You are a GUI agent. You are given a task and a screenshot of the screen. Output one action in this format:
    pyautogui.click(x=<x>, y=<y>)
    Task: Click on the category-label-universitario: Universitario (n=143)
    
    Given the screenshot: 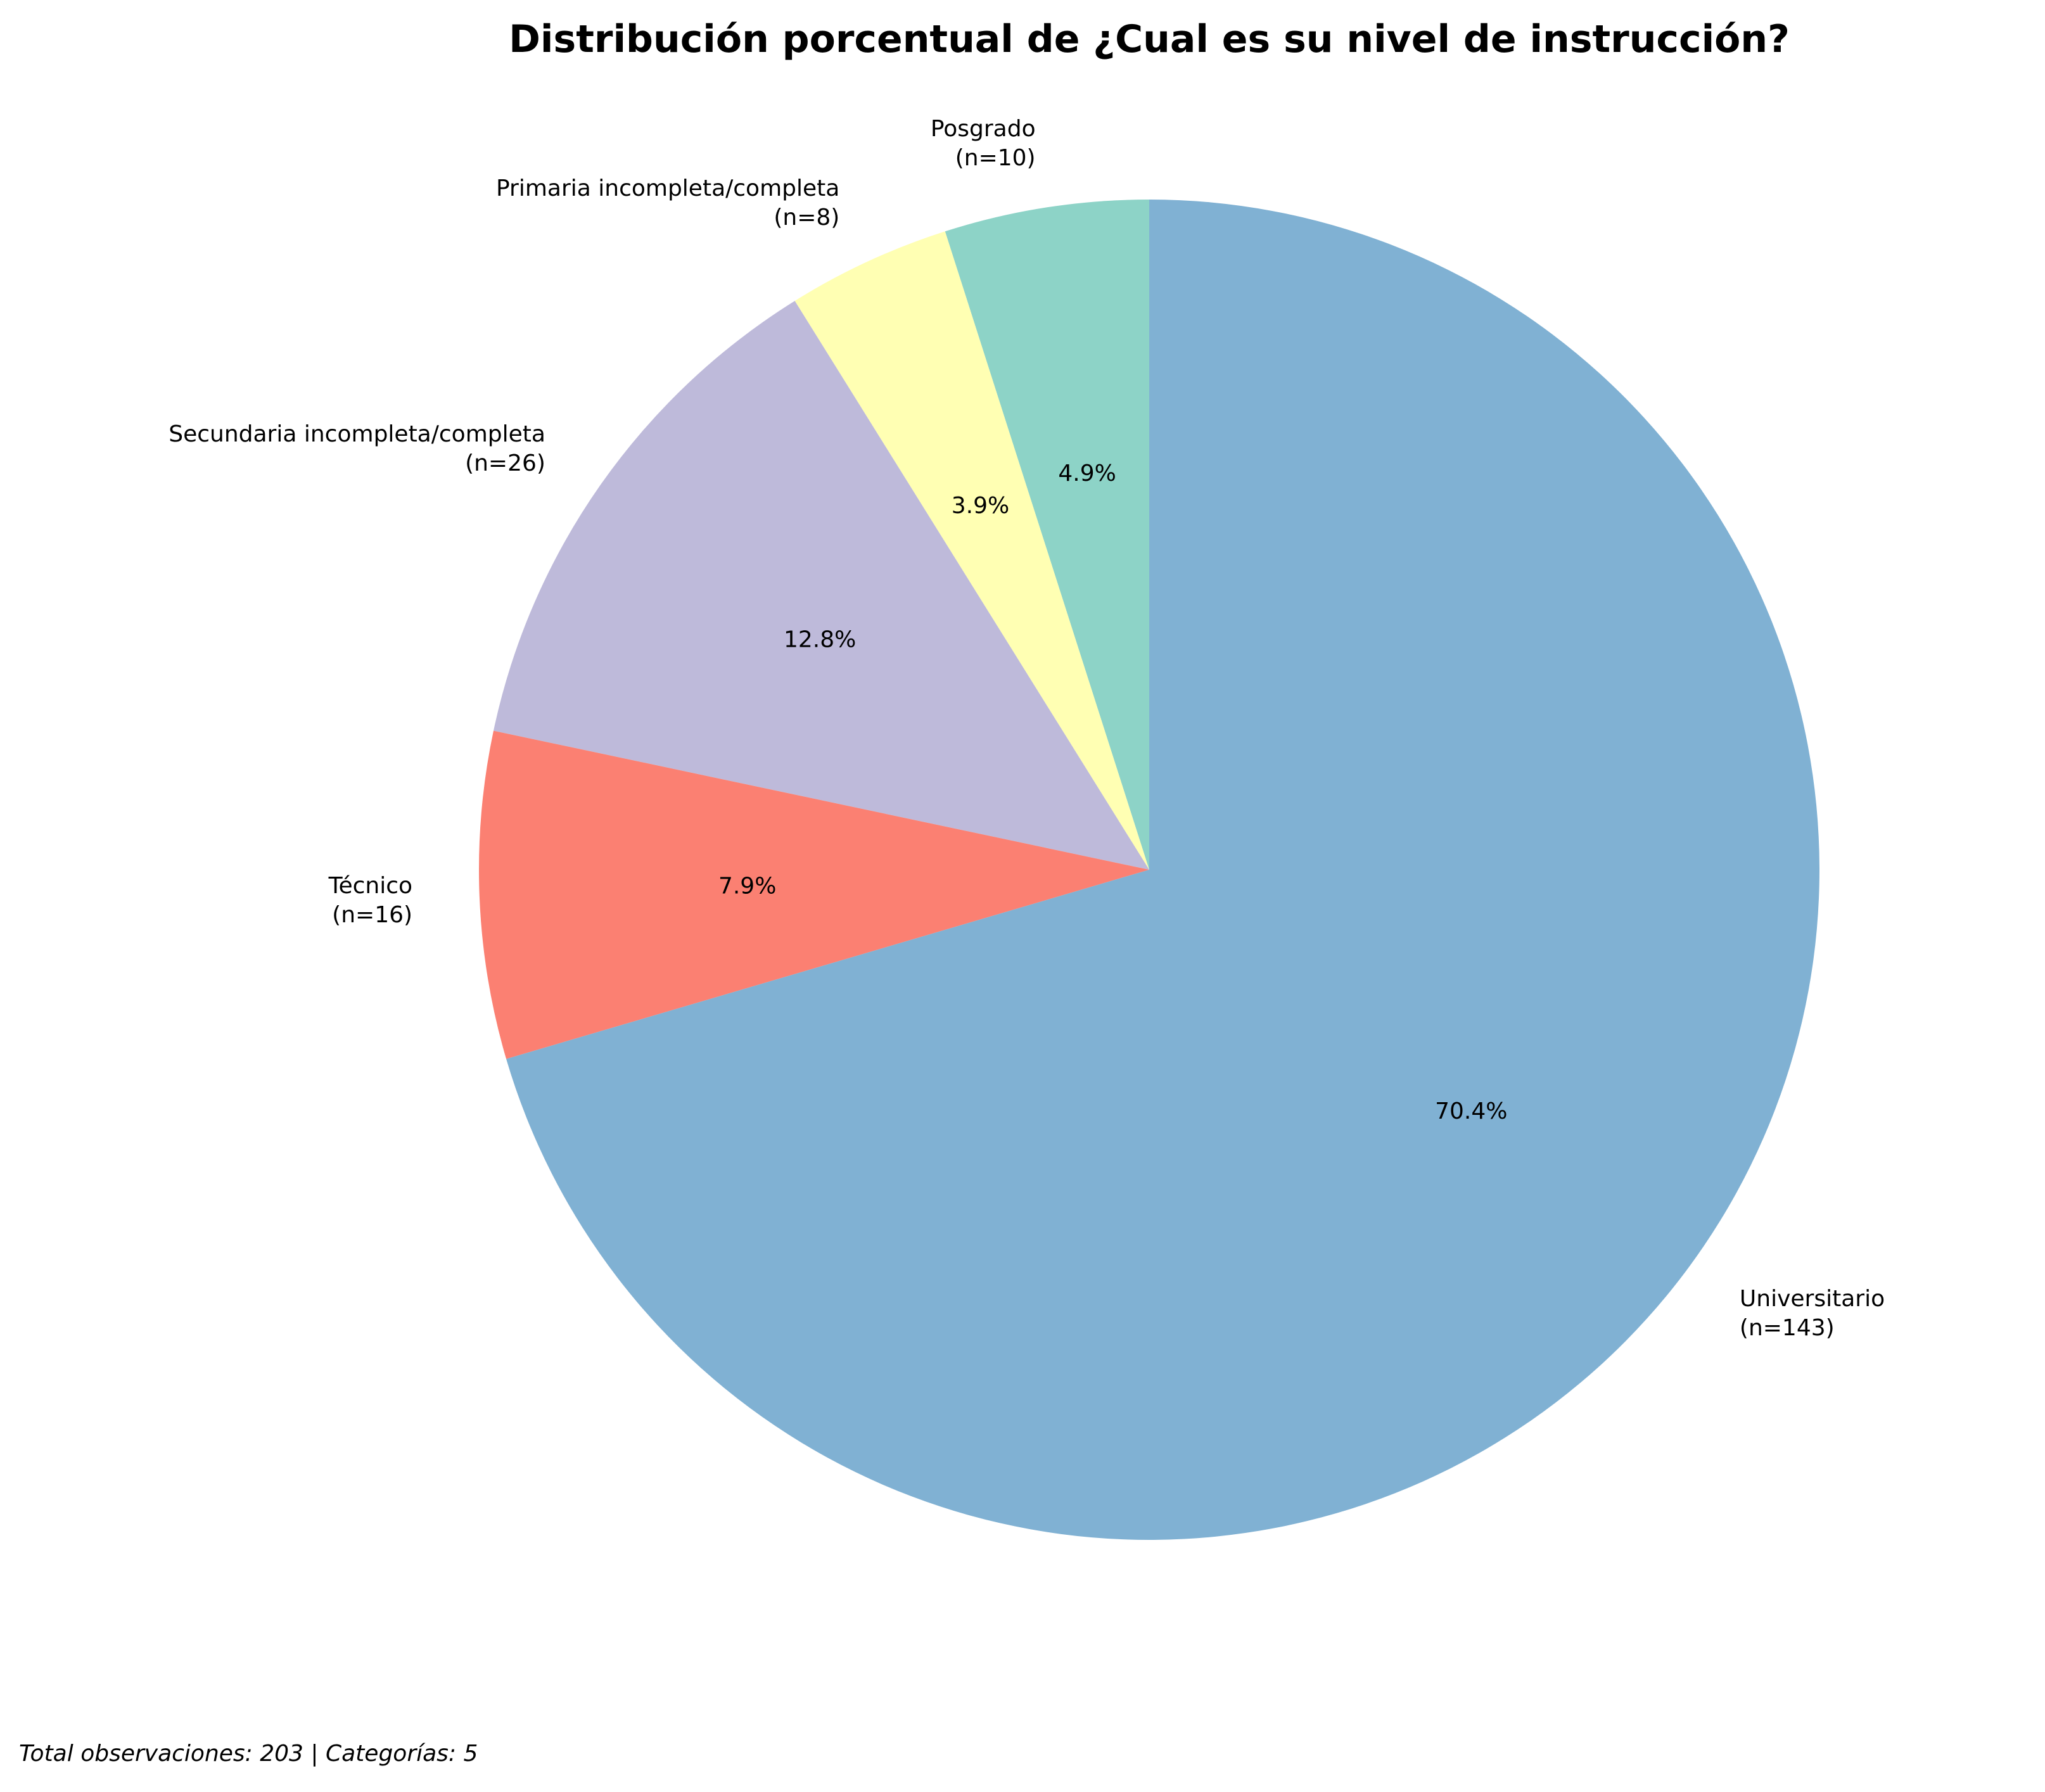 What is the action you would take?
    pyautogui.click(x=1813, y=1313)
    